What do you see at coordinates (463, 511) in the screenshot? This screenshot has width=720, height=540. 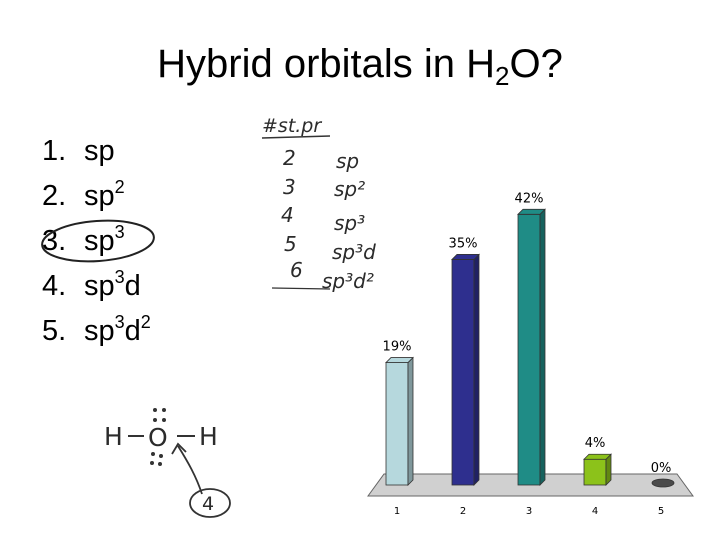 I see `x-tick-label: 2` at bounding box center [463, 511].